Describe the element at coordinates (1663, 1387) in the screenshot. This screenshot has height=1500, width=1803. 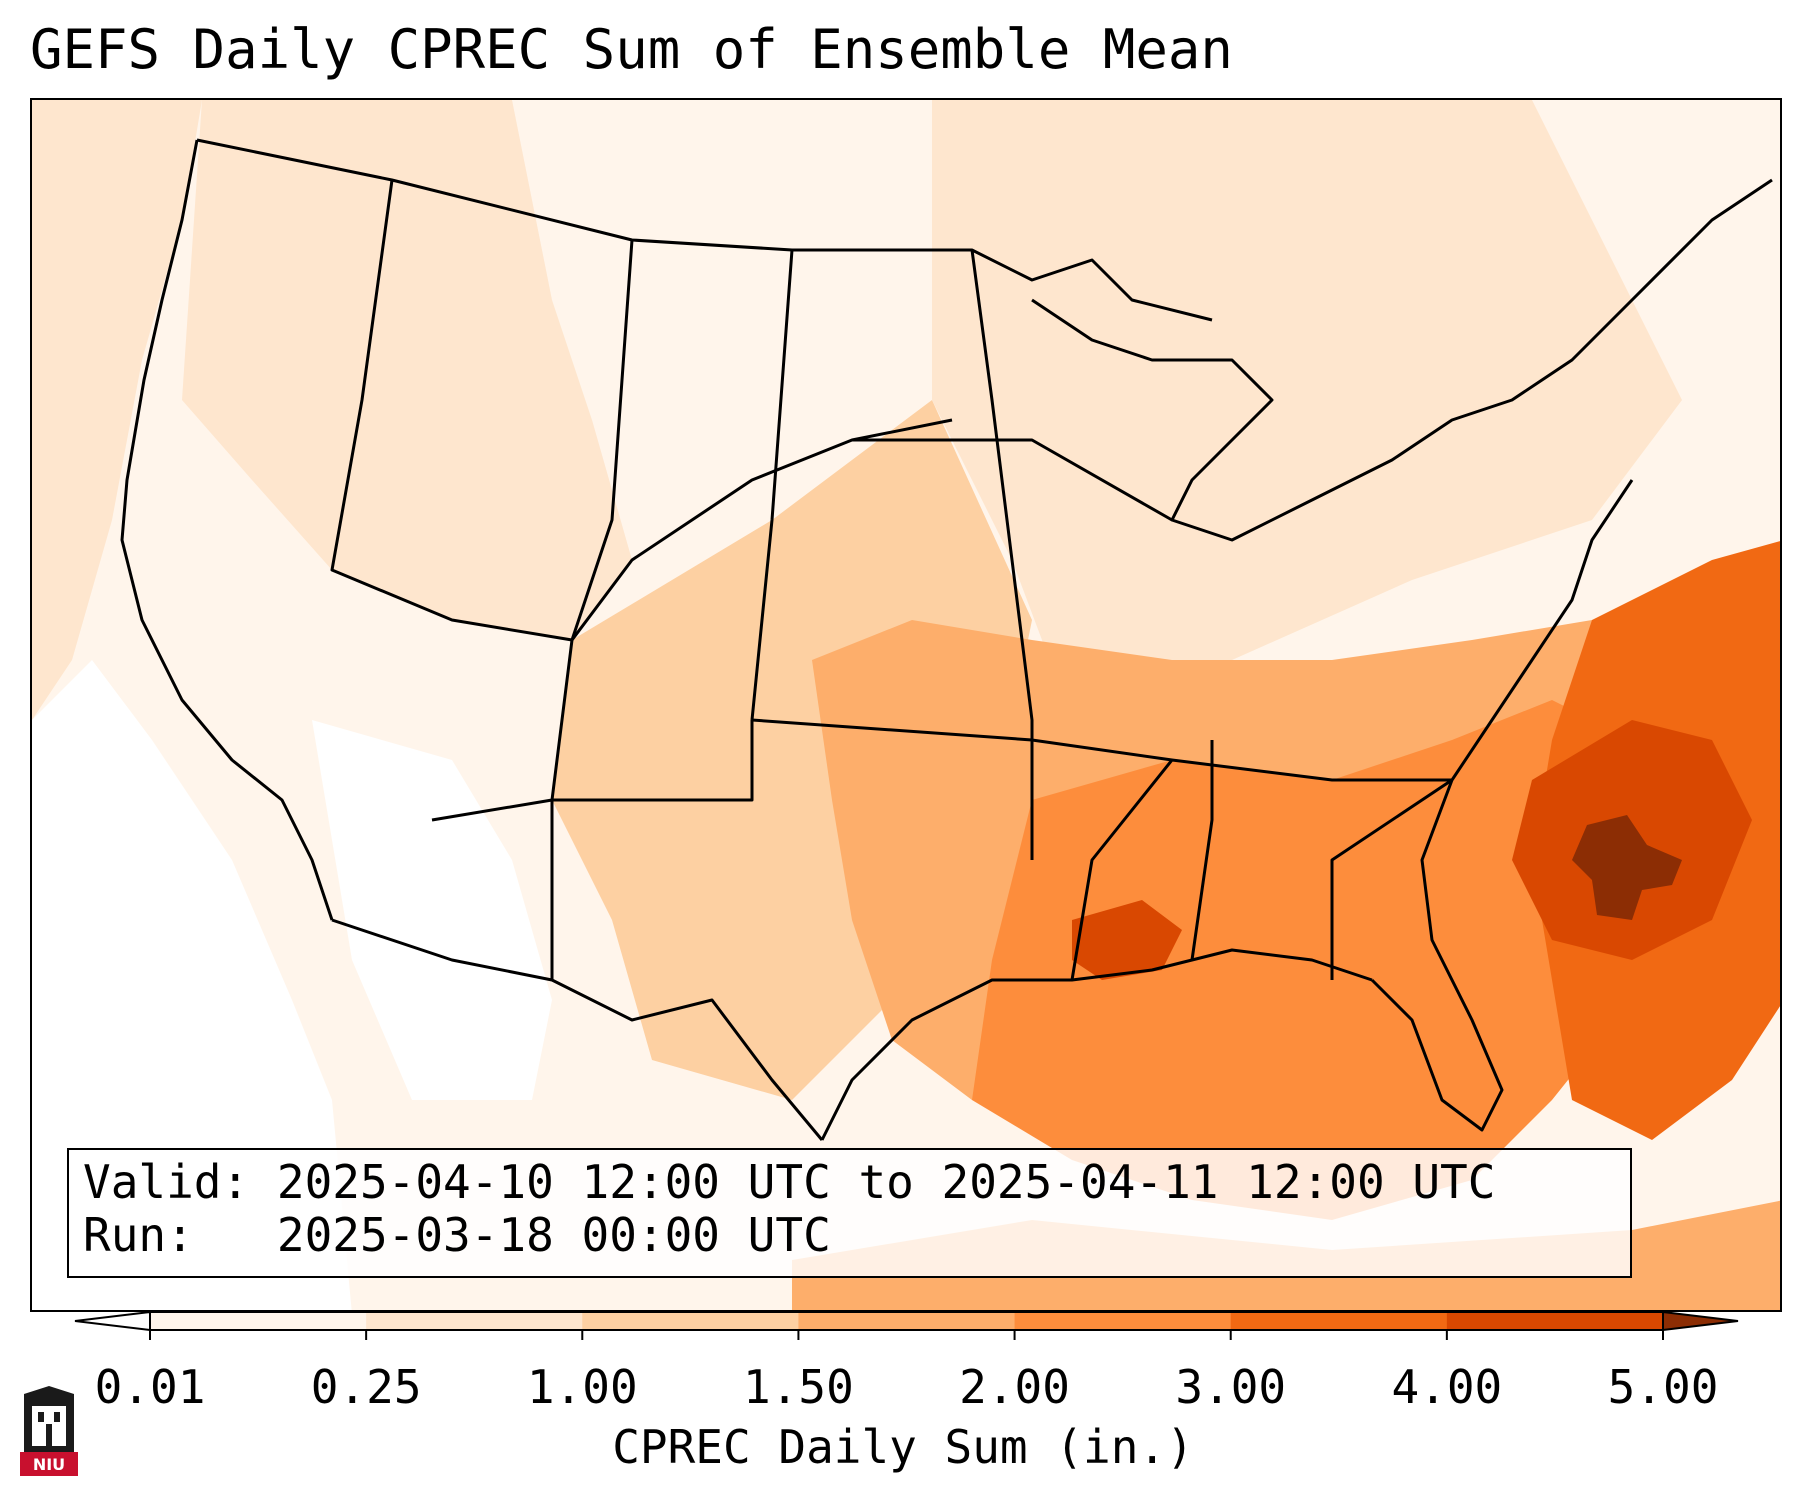
I see `colorbar-tick-label: 5.00` at that location.